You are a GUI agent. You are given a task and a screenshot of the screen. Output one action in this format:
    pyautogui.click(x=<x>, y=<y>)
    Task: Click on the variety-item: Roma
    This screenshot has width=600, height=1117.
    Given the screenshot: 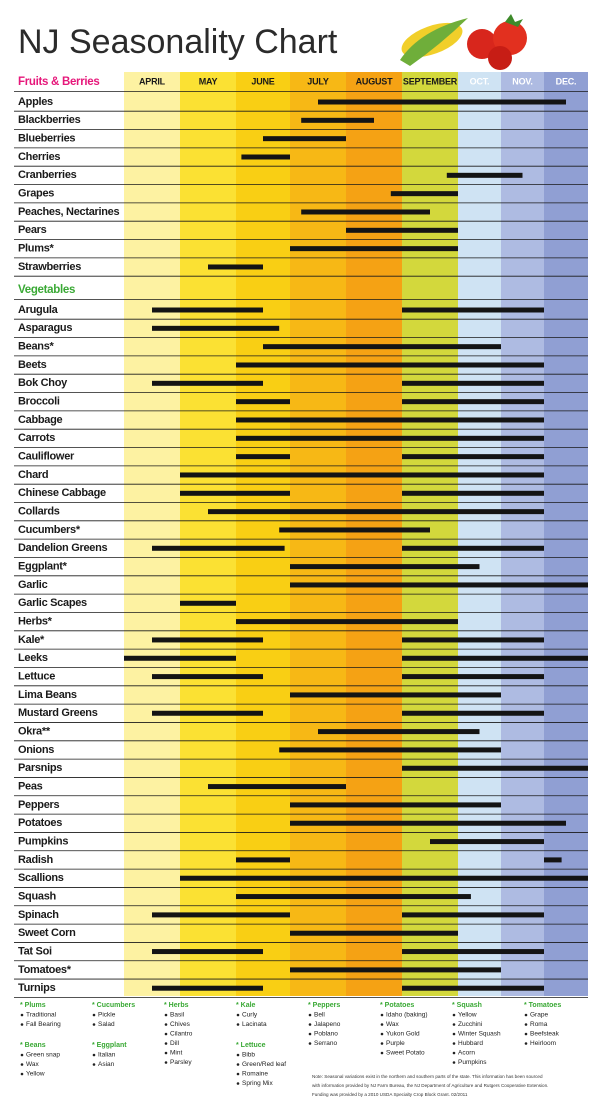 What is the action you would take?
    pyautogui.click(x=539, y=1024)
    